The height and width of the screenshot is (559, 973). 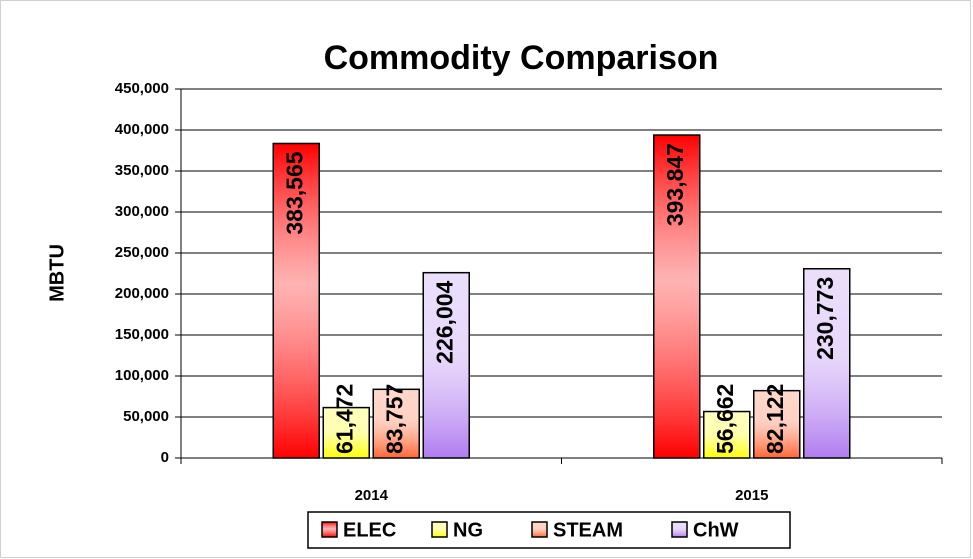 I want to click on y-tick-label: 150,000, so click(x=142, y=334).